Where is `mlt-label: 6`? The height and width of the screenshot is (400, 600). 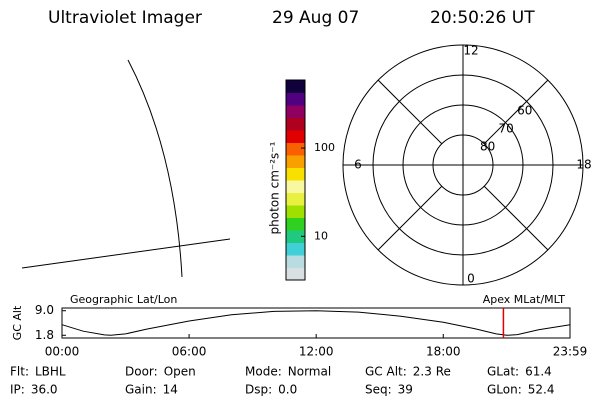
mlt-label: 6 is located at coordinates (358, 165).